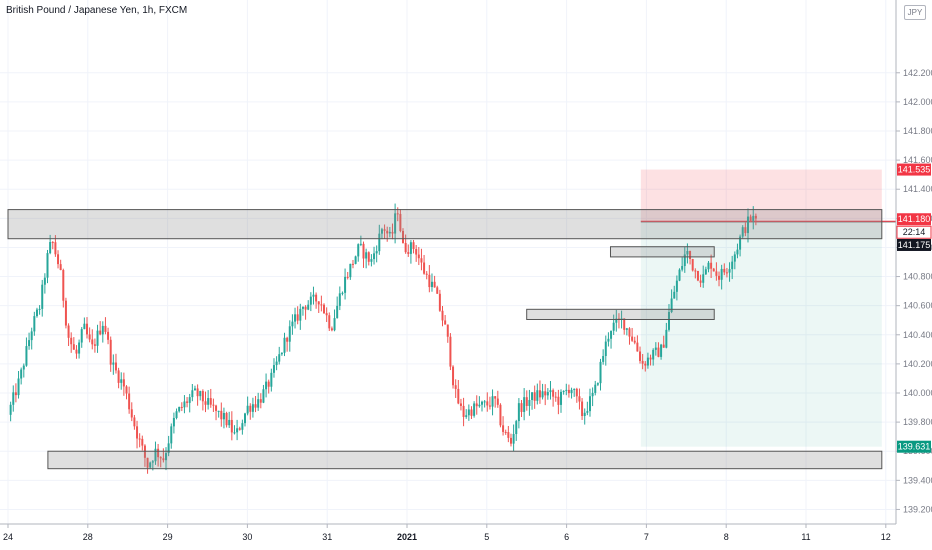  I want to click on currency-label: JPY, so click(915, 12).